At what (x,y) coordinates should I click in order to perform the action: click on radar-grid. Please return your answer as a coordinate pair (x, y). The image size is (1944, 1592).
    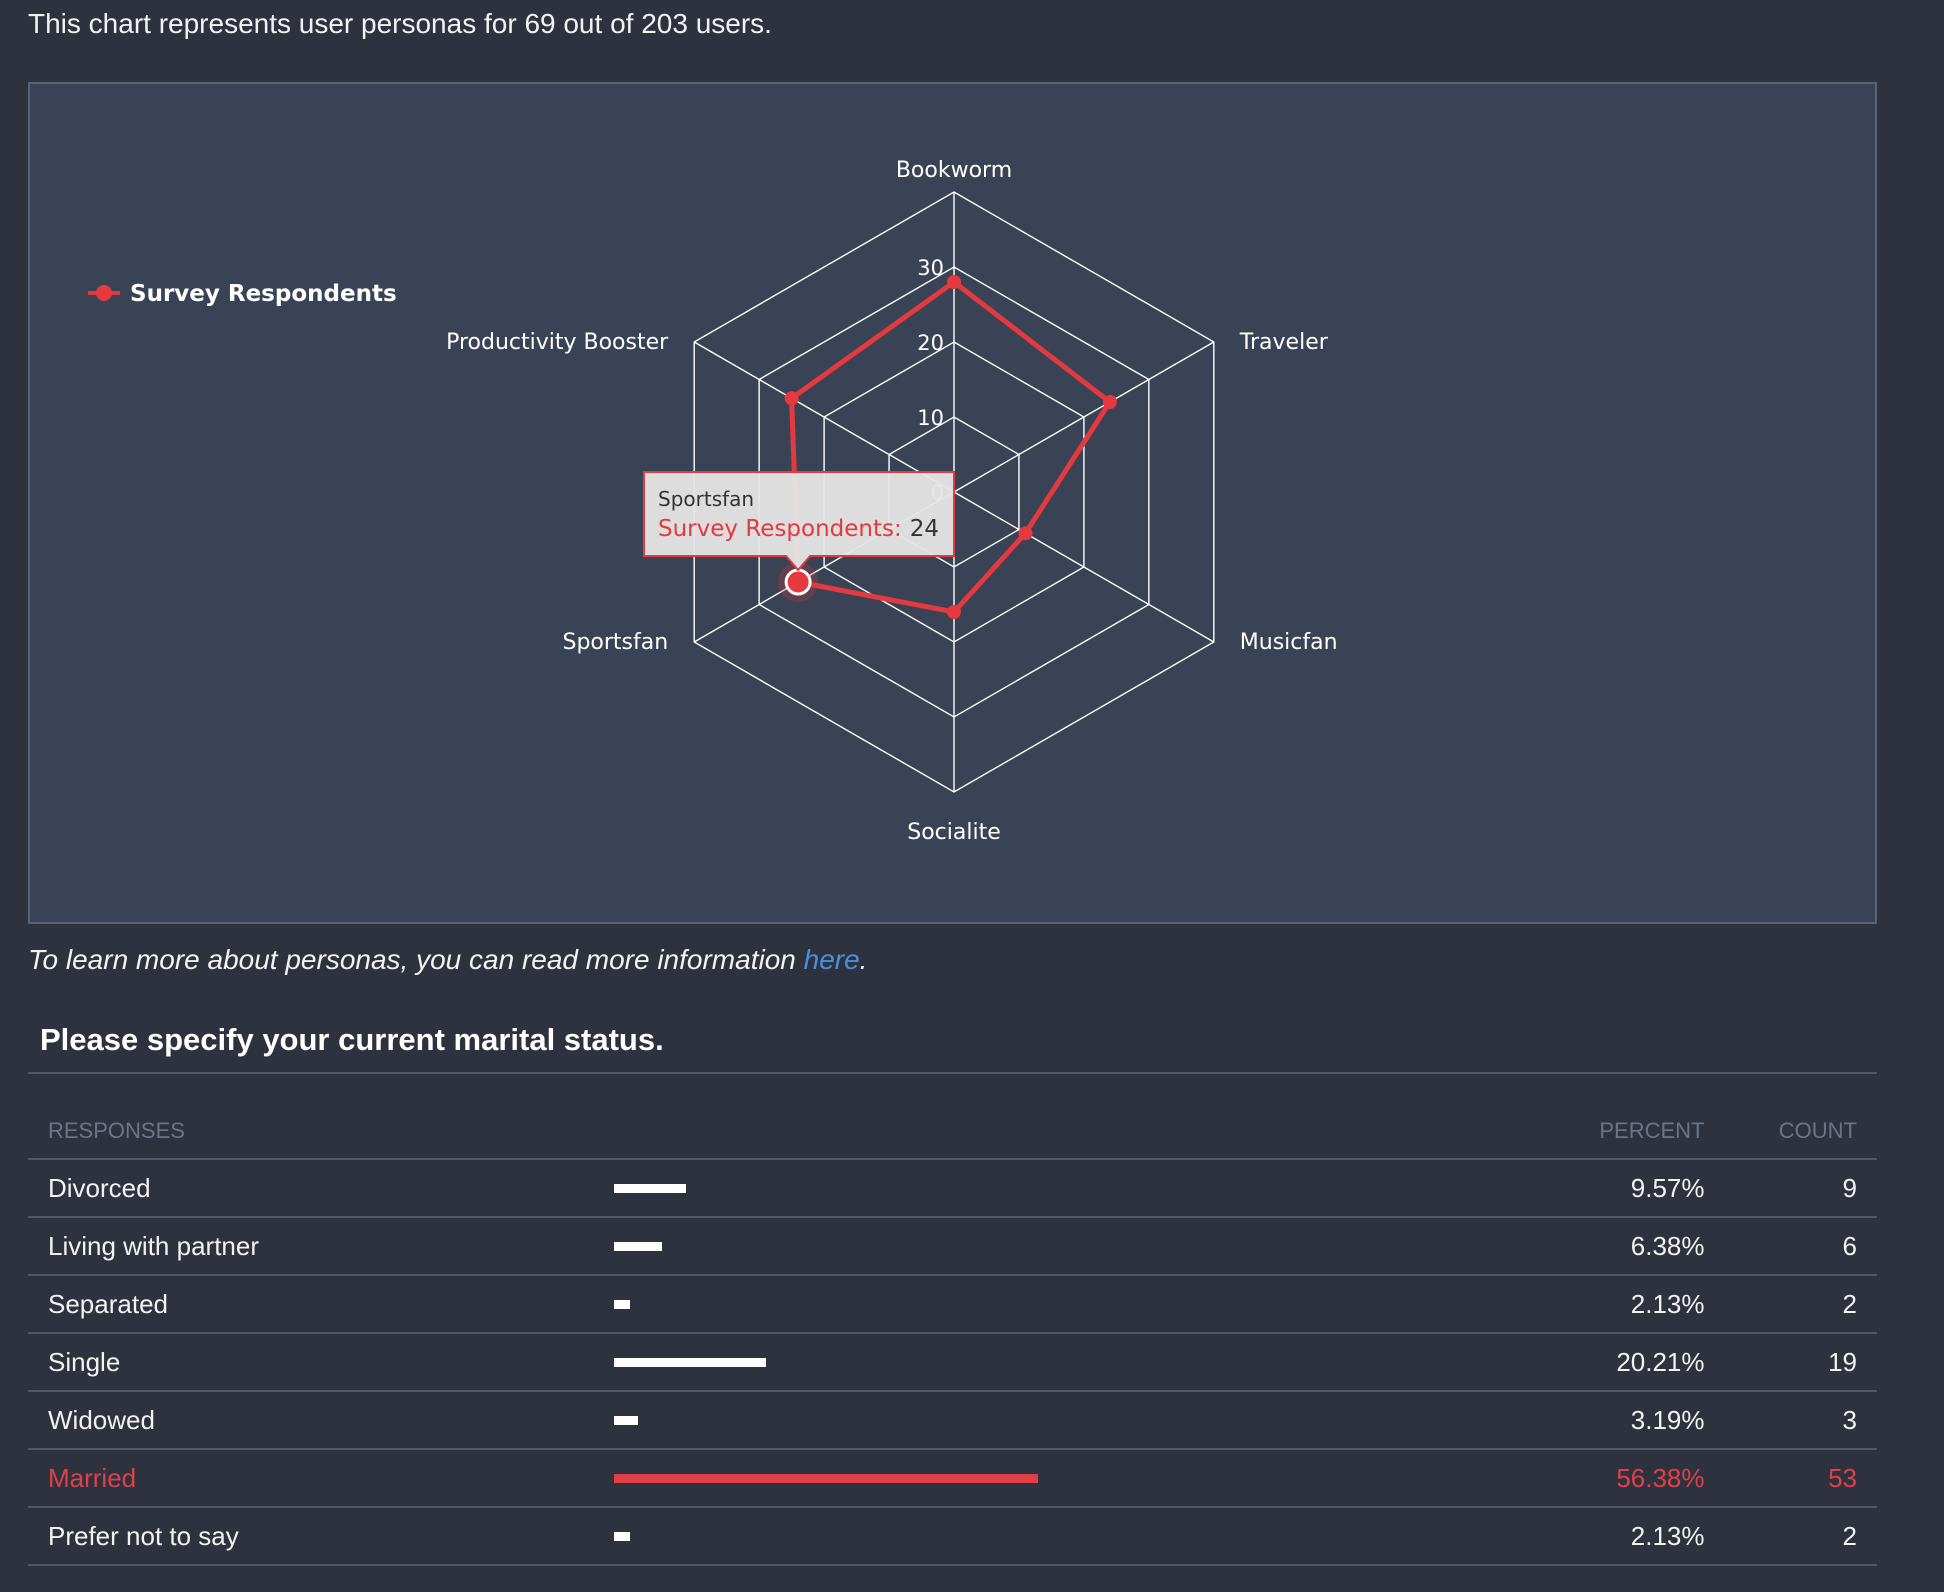
    Looking at the image, I should click on (954, 492).